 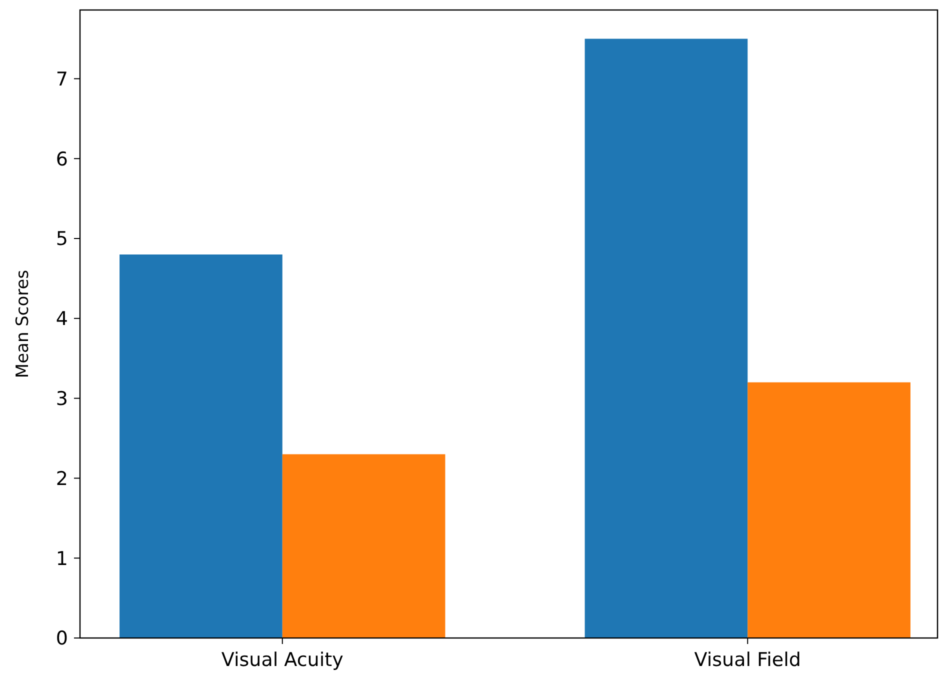 I want to click on x-tick-label: Visual Acuity, so click(x=282, y=660).